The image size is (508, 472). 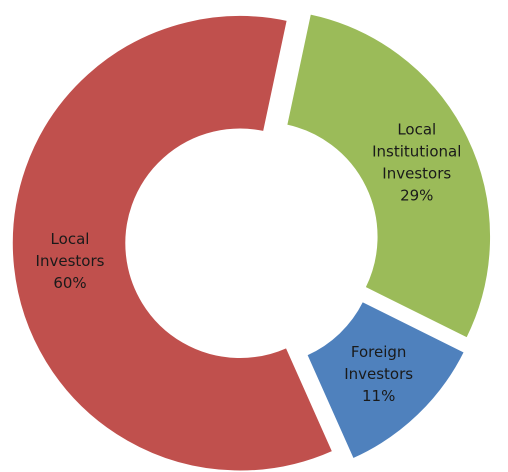 I want to click on slice-label: Local Investors, so click(x=70, y=250).